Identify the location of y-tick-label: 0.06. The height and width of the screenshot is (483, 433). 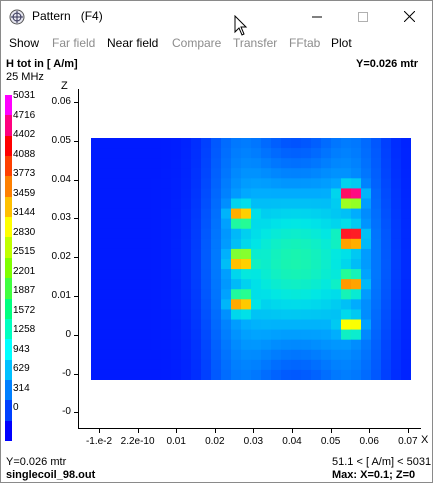
(61, 101).